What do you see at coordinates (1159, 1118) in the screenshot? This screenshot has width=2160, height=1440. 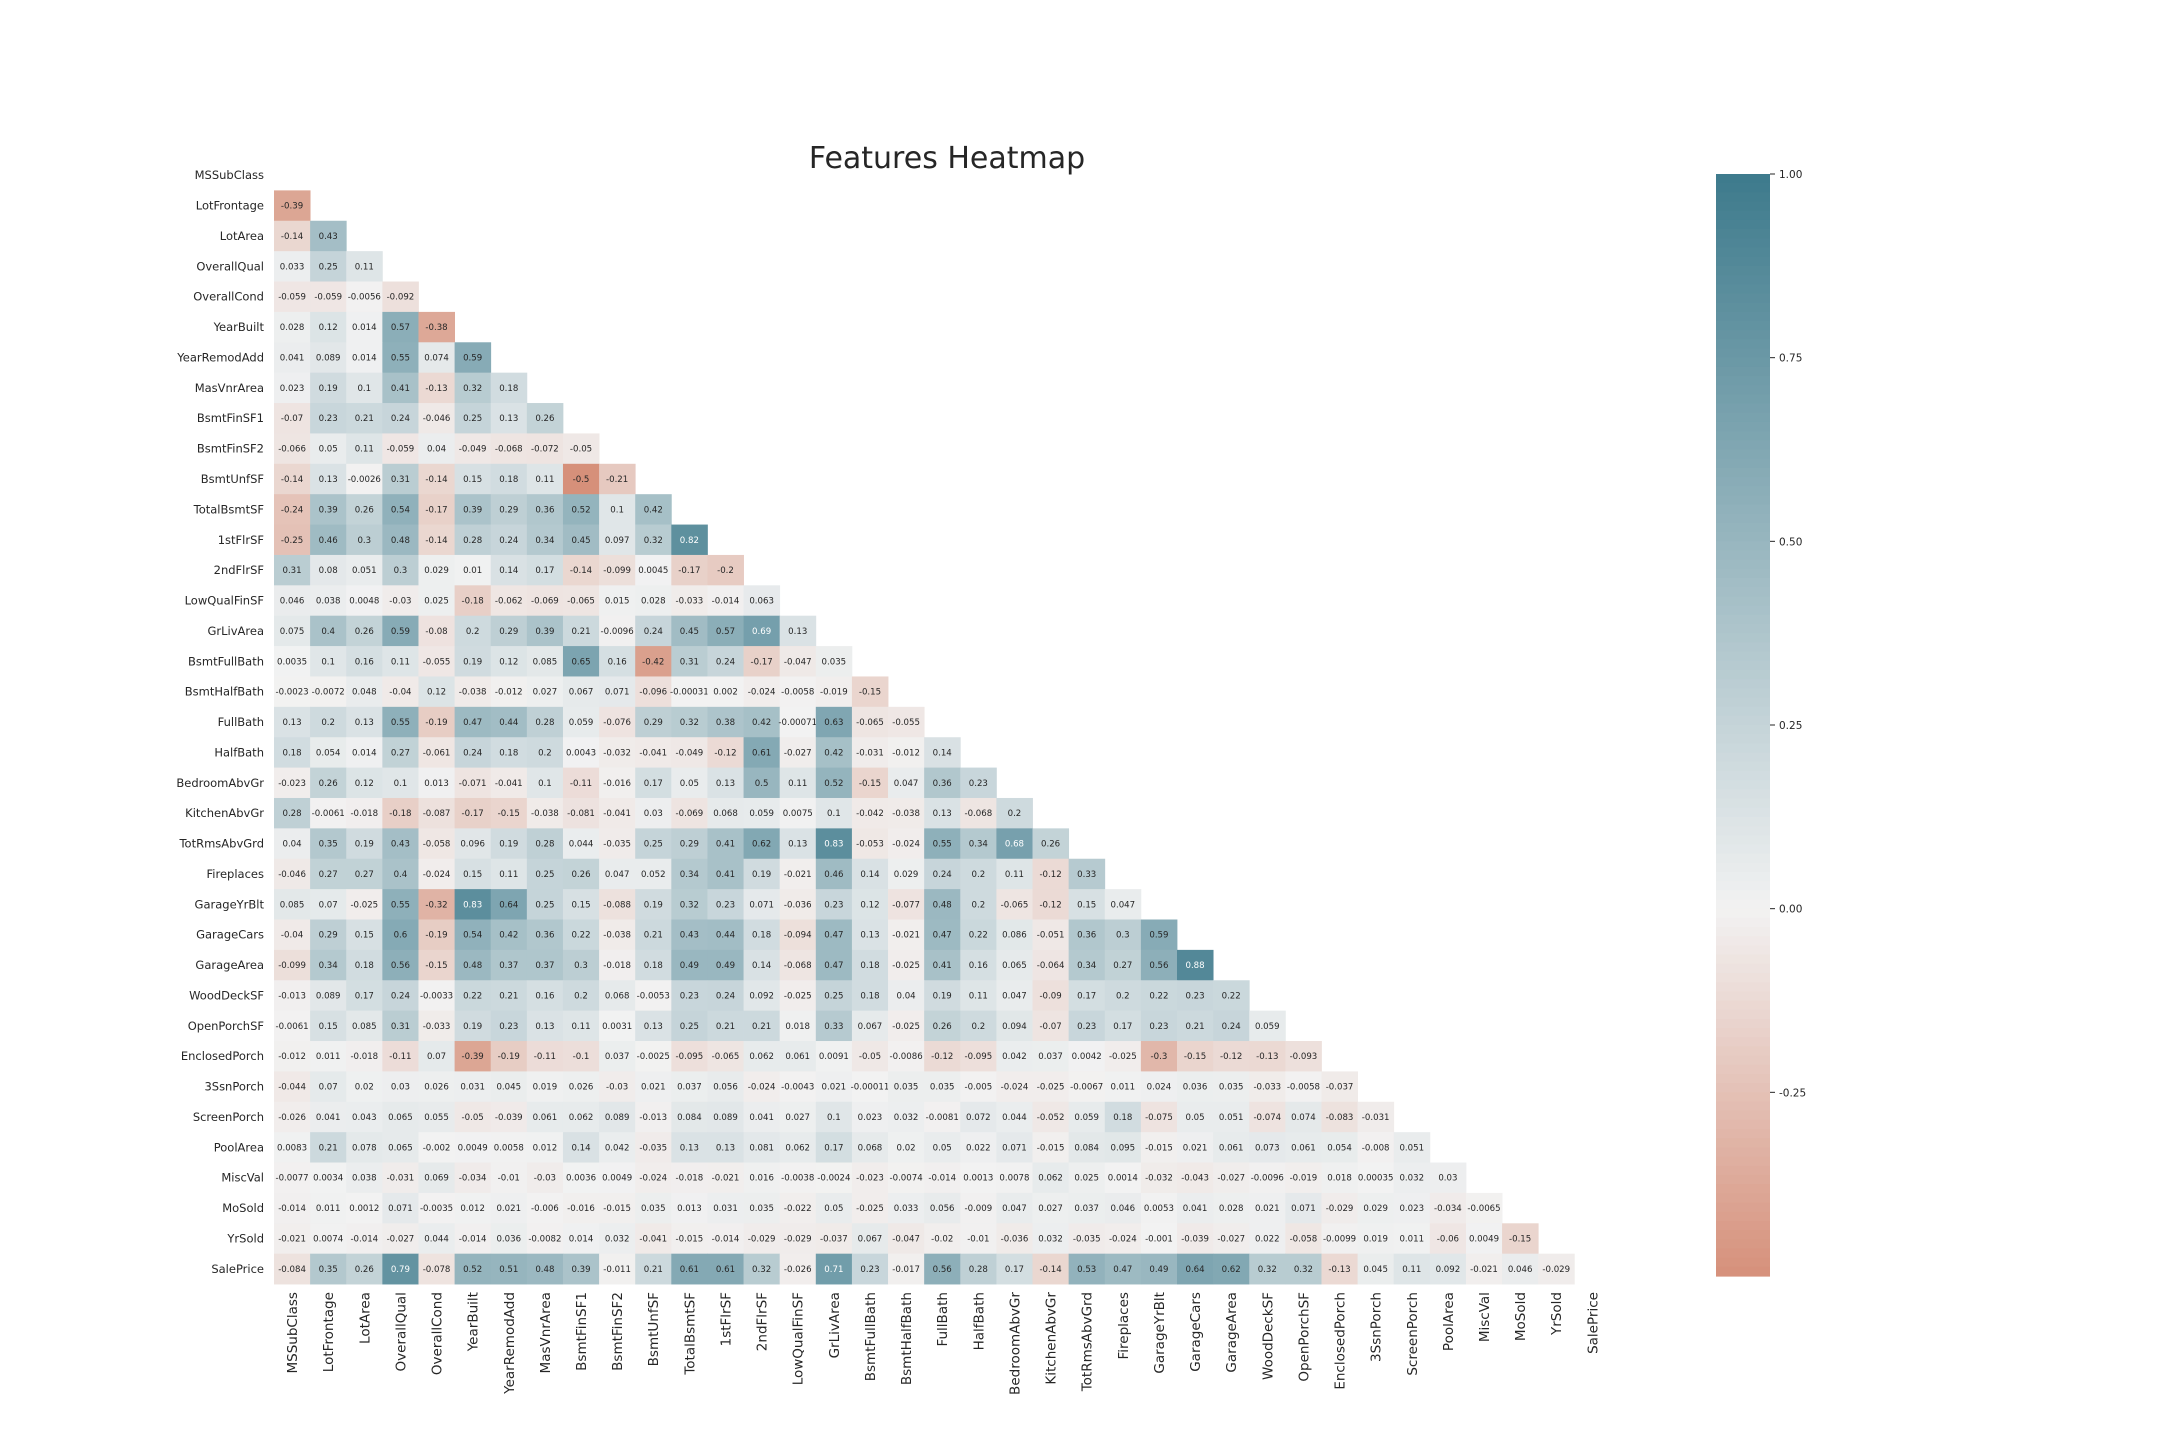 I see `cell-value-label: -0.075` at bounding box center [1159, 1118].